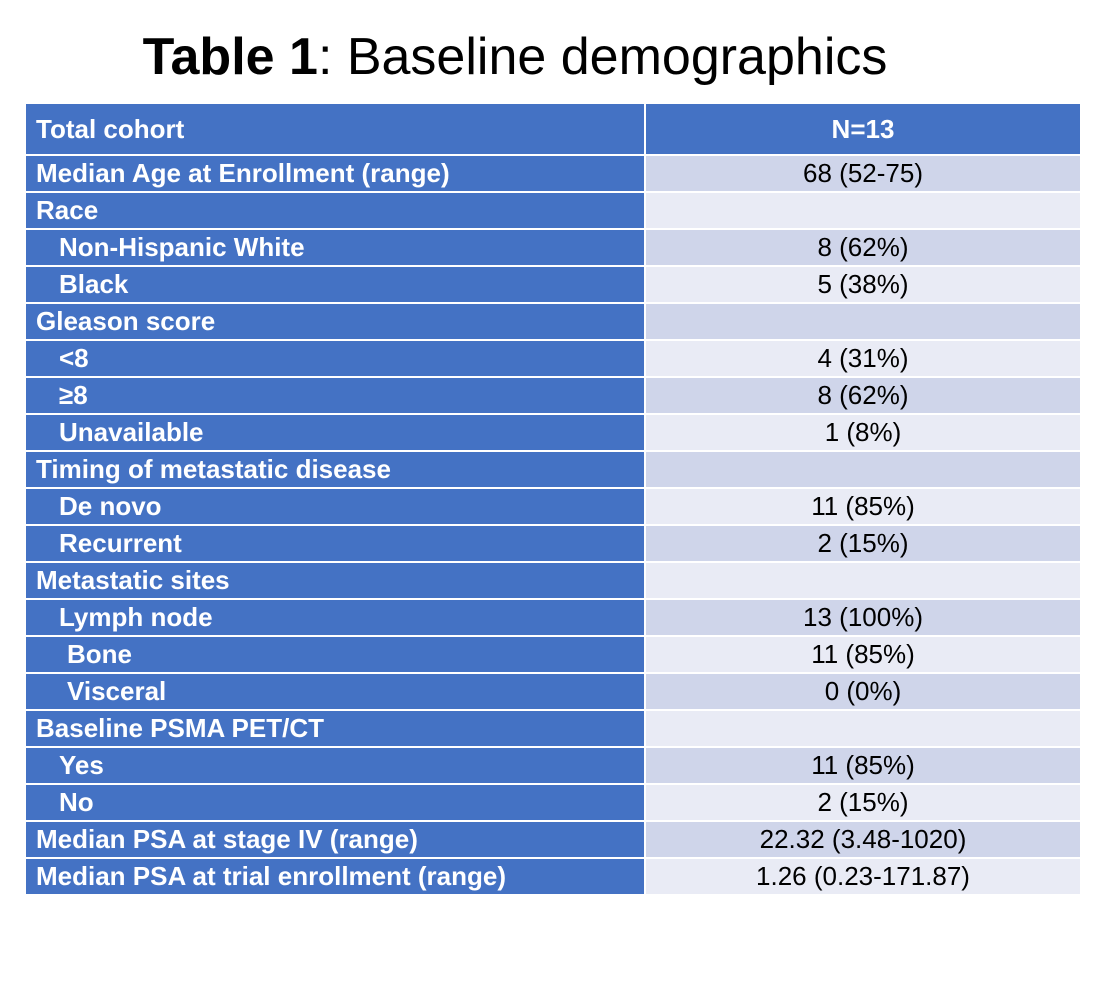  I want to click on table-row: Timing of metastatic disease, so click(553, 469).